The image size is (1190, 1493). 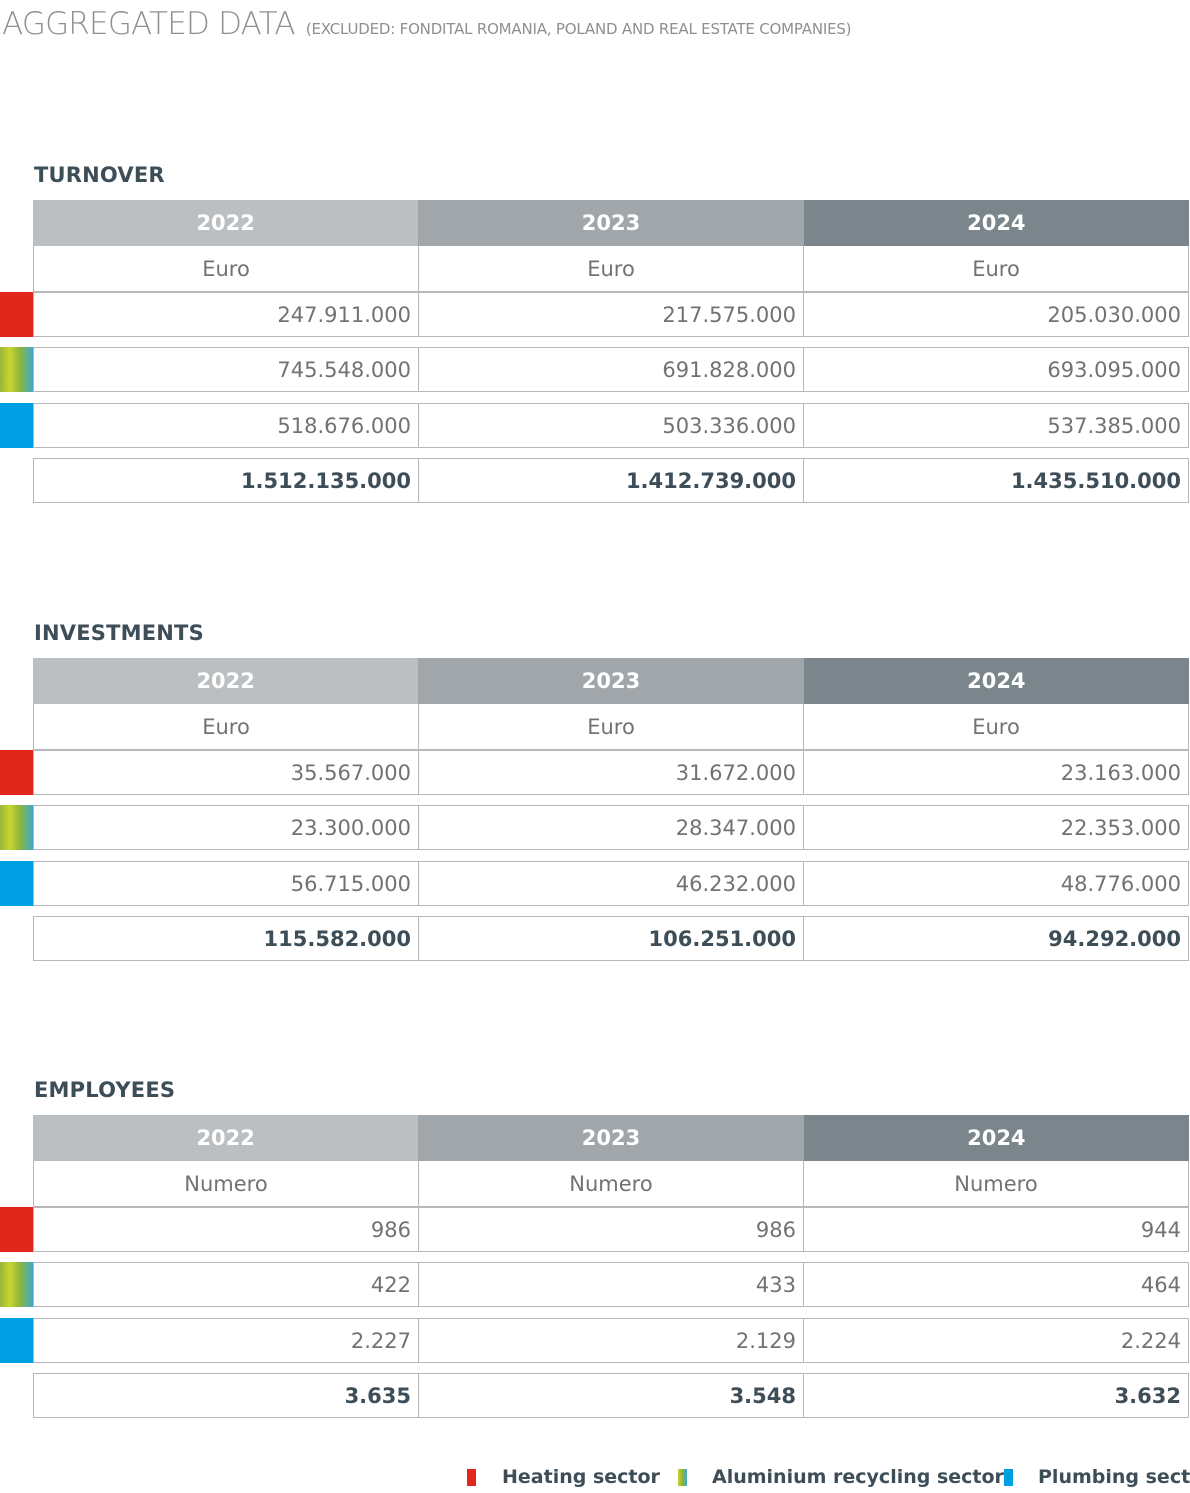 I want to click on aluminium-sector-row: 422 433 464, so click(x=611, y=1284).